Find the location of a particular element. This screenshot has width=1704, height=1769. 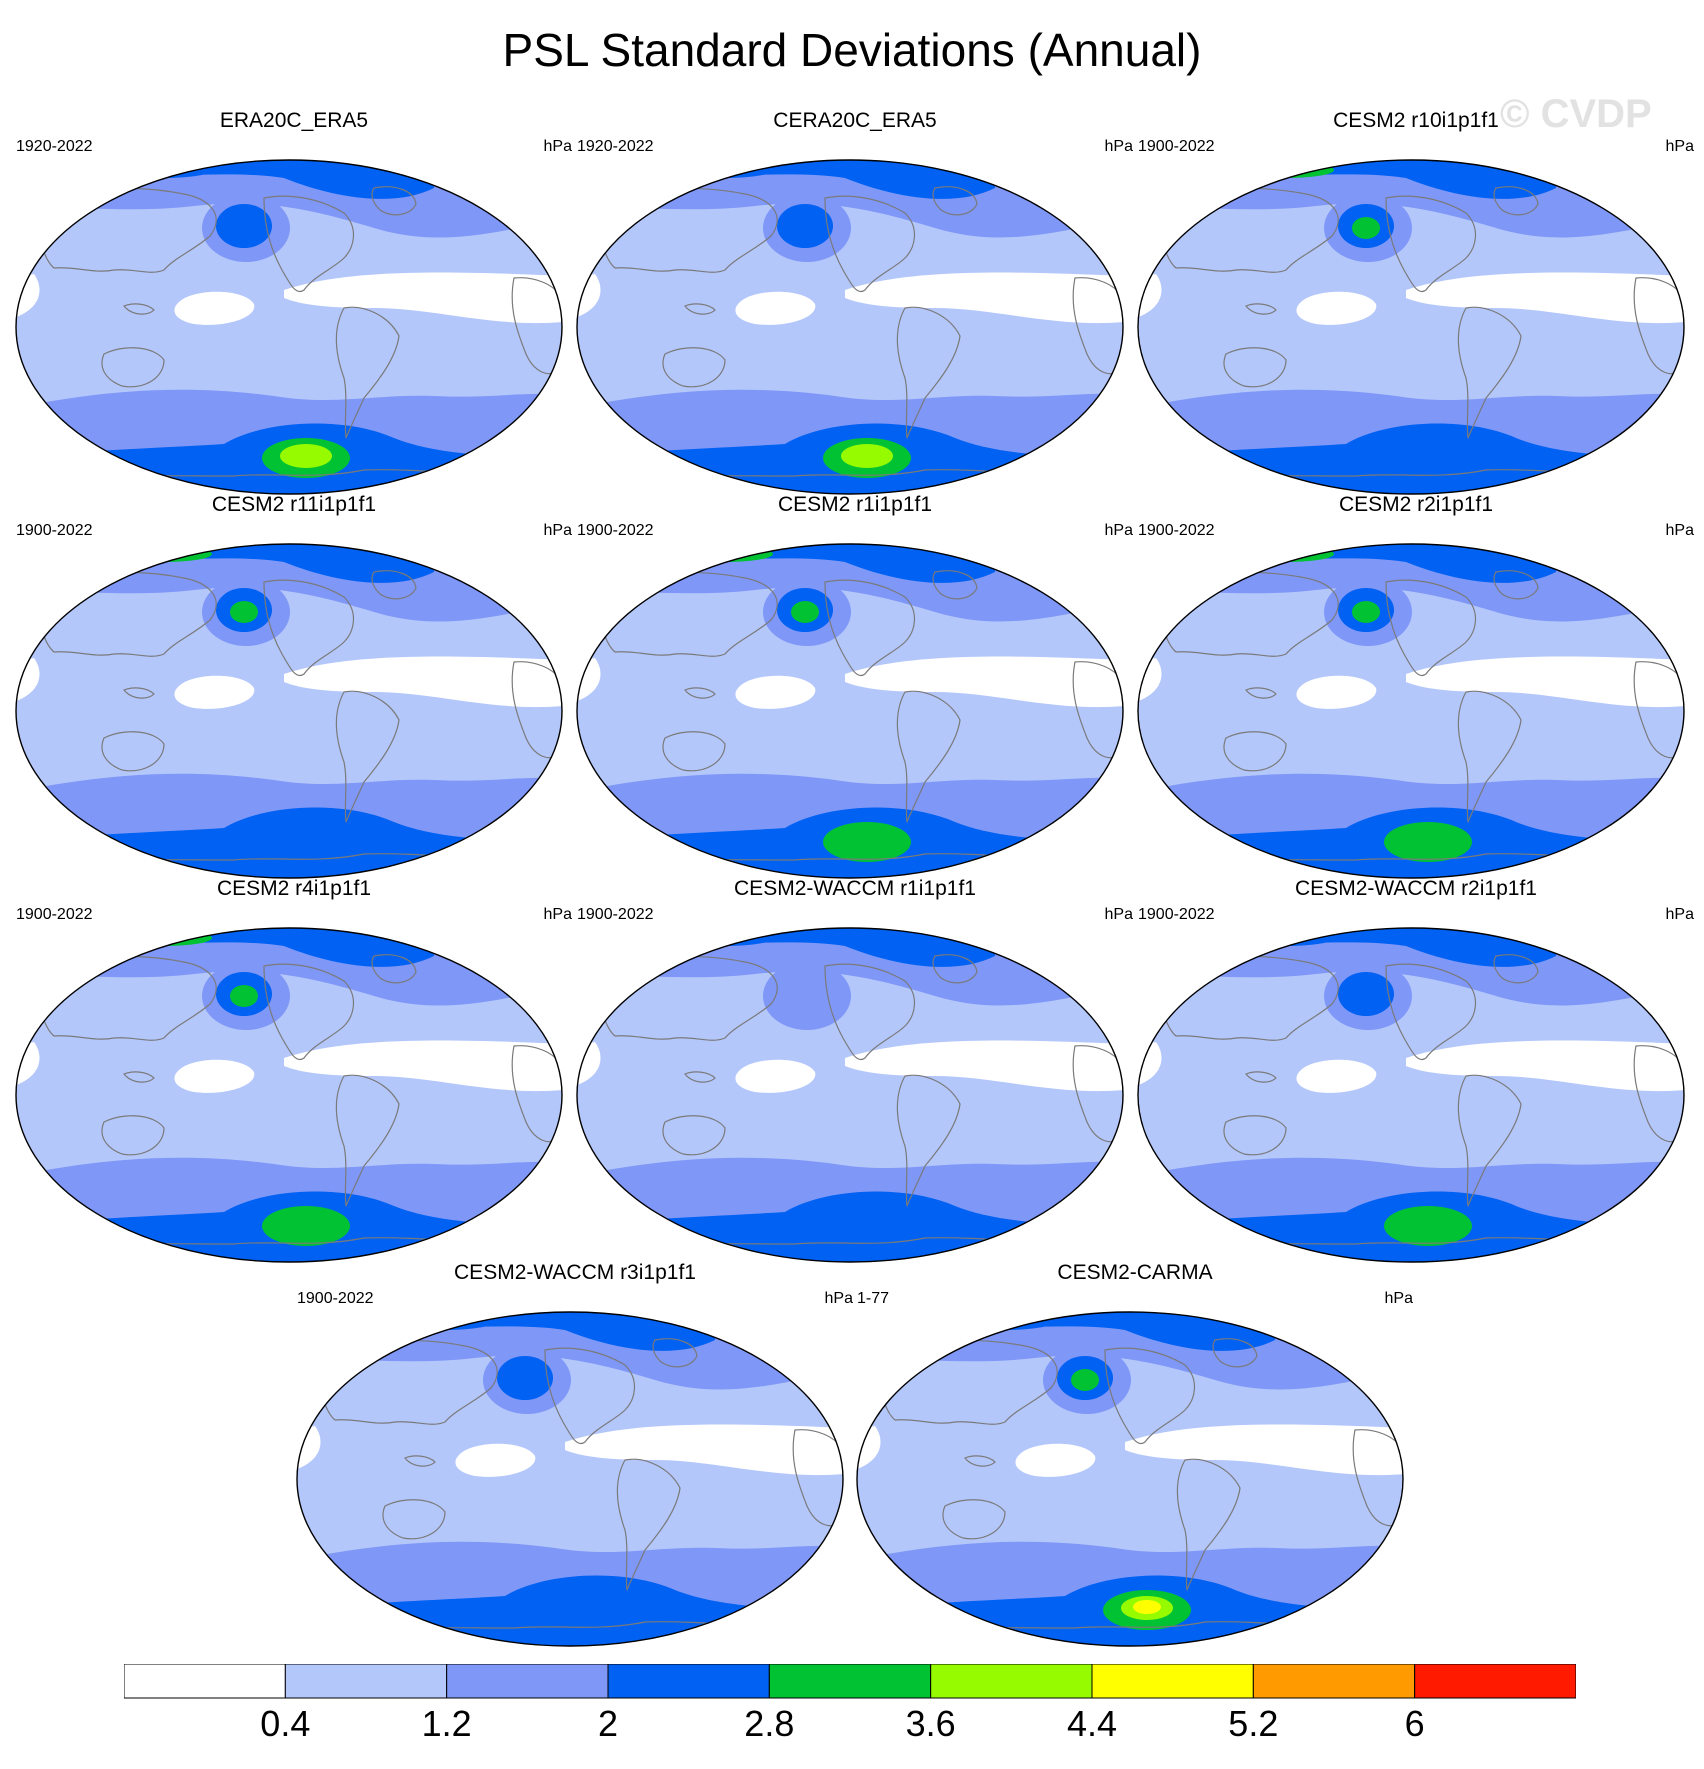

cvdp-watermark: © CVDP is located at coordinates (1576, 114).